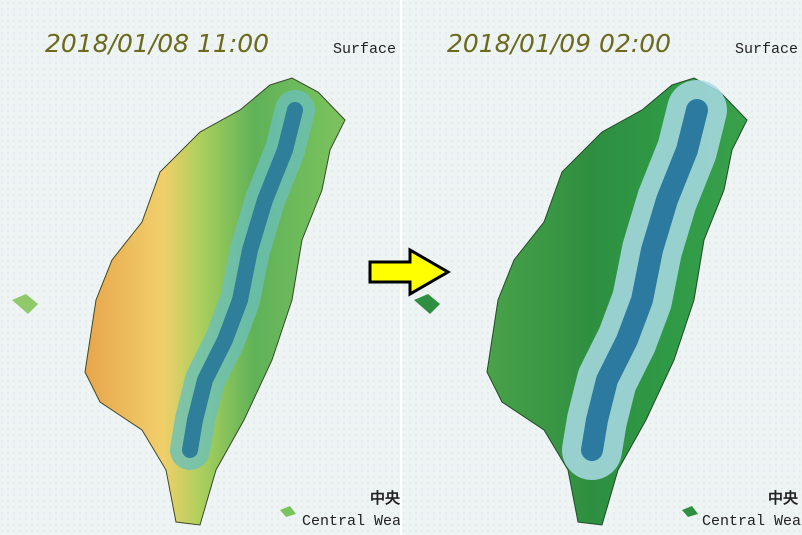 The image size is (802, 535). What do you see at coordinates (409, 272) in the screenshot?
I see `arrow` at bounding box center [409, 272].